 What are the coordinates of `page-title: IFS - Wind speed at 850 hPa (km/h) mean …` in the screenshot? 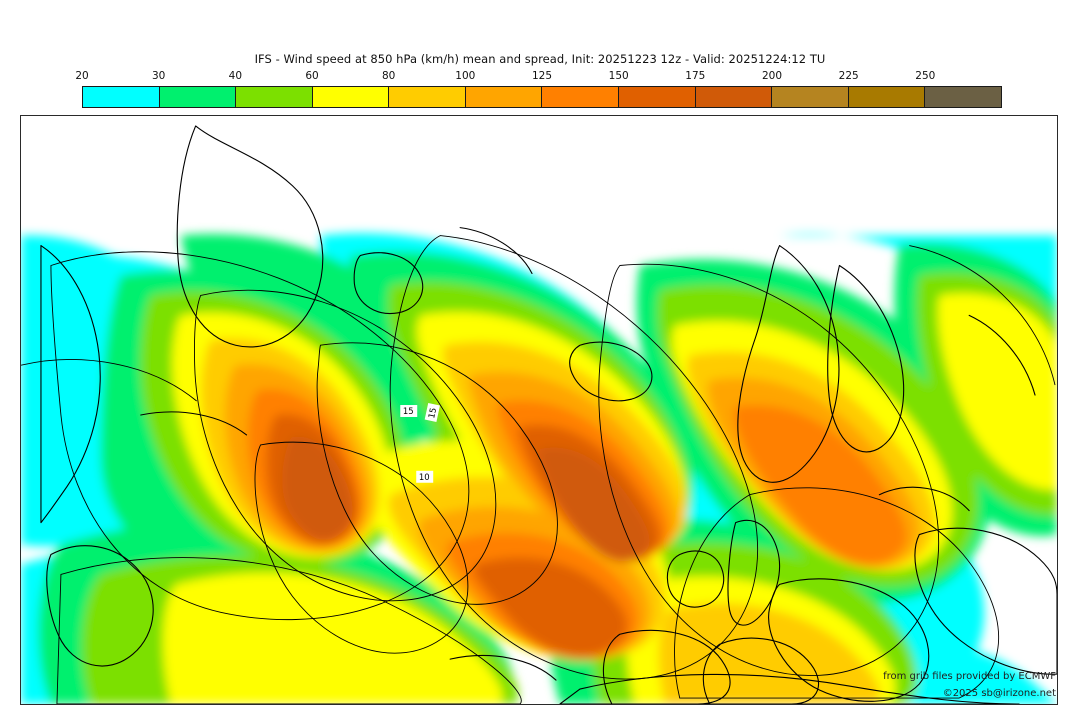 It's located at (540, 59).